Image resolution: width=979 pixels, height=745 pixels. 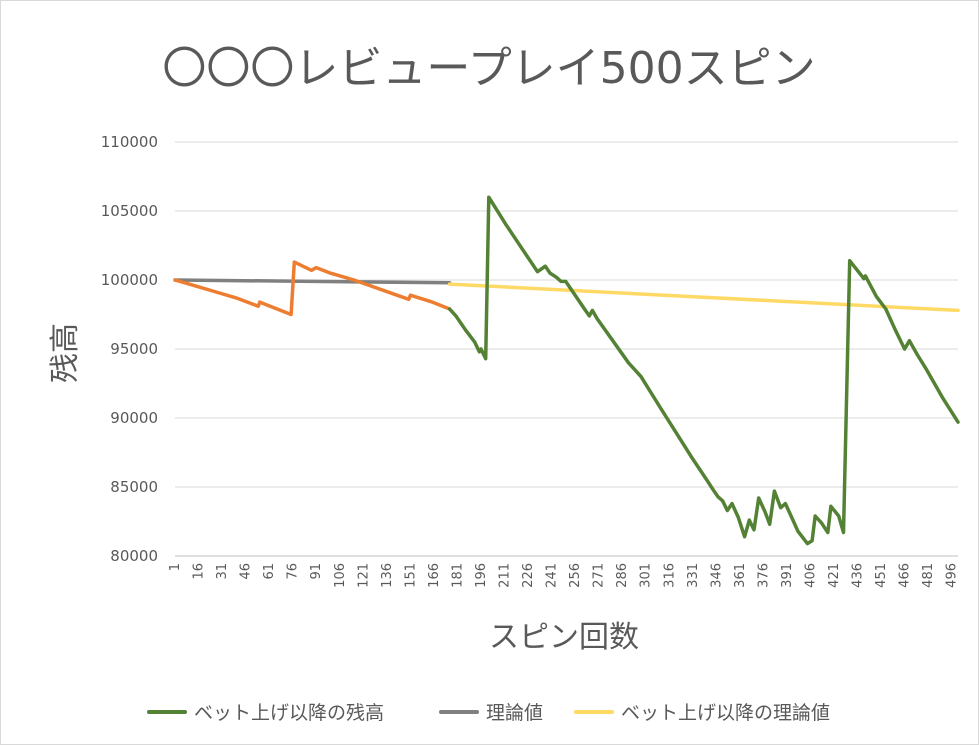 What do you see at coordinates (363, 575) in the screenshot?
I see `x-tick-label: 121` at bounding box center [363, 575].